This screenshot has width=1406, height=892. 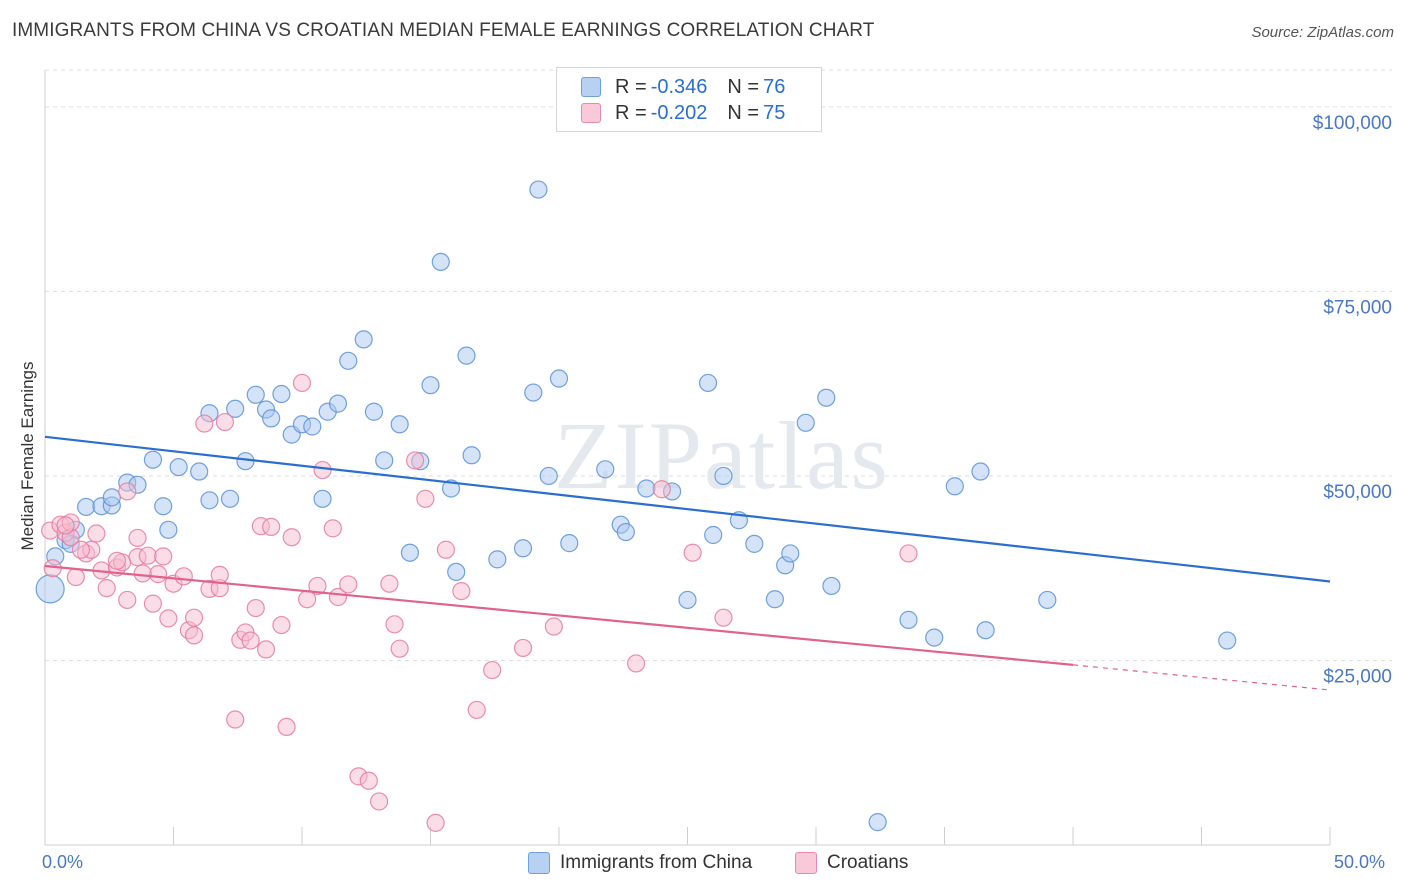 I want to click on watermark: ZIPatlas, so click(x=722, y=455).